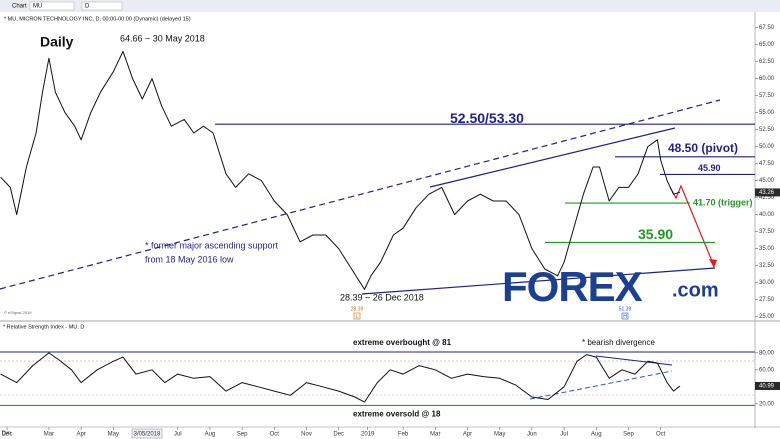 This screenshot has width=780, height=439. I want to click on logo-suffix: .com, so click(695, 290).